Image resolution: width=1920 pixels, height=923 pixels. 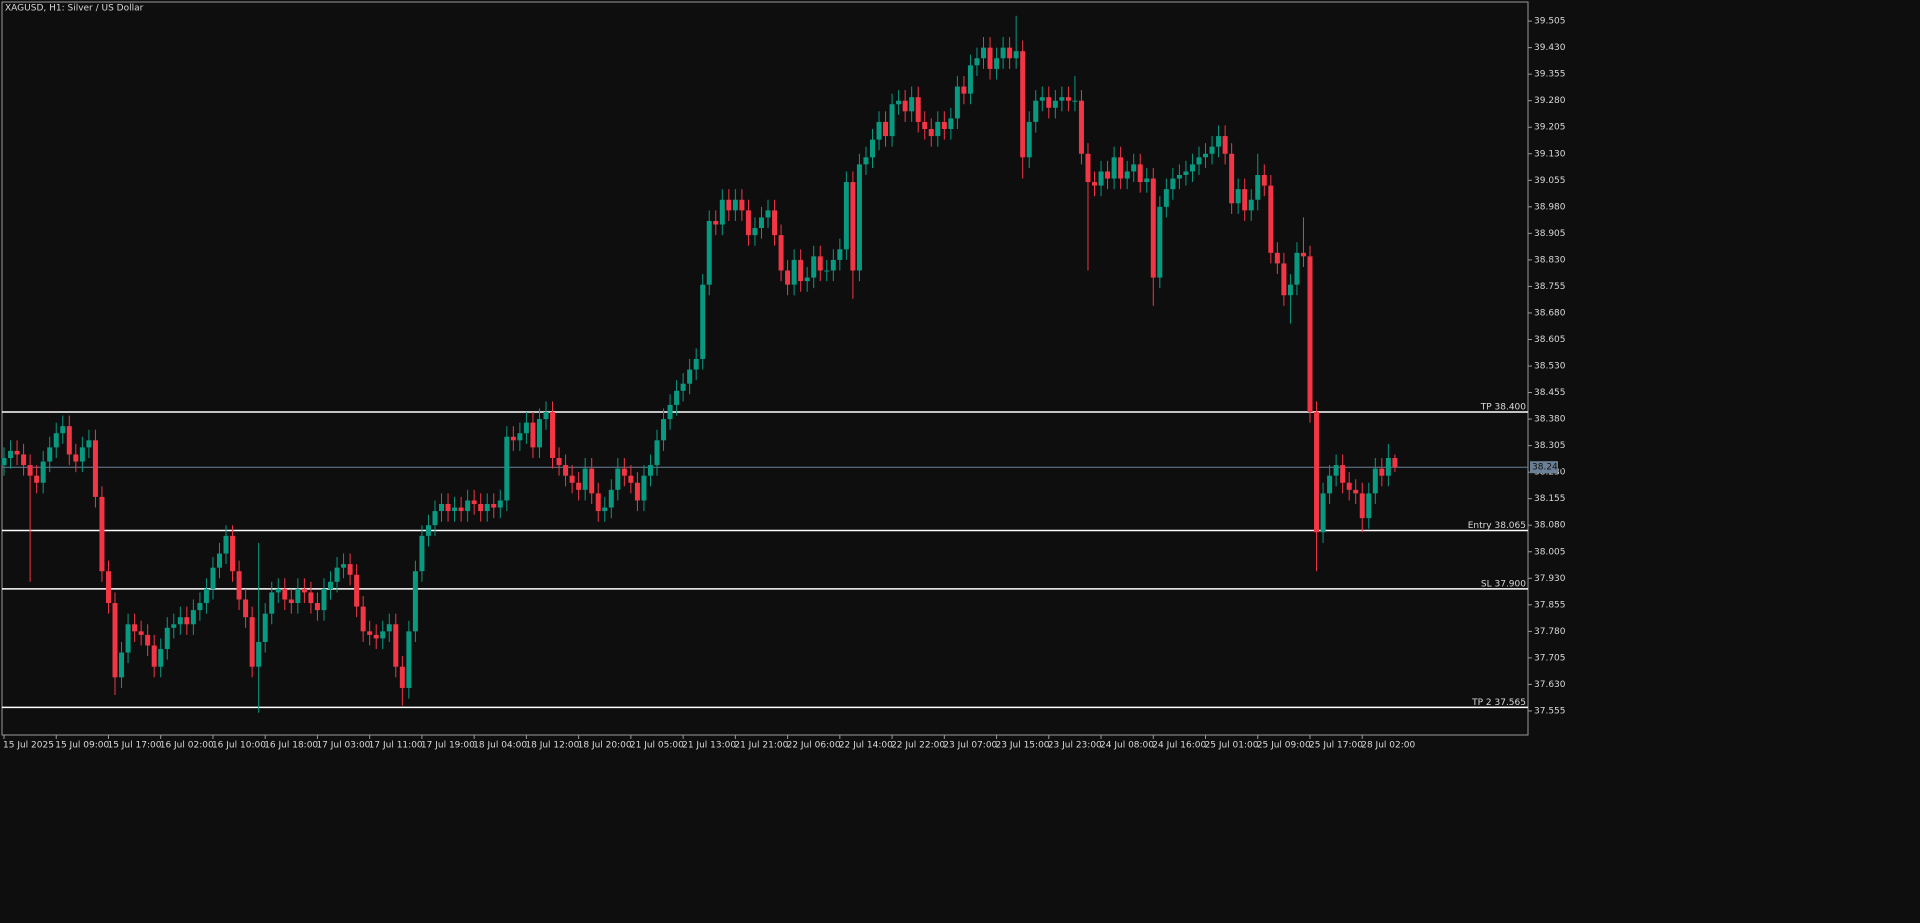 I want to click on y-tick-label: 38.305, so click(x=1550, y=446).